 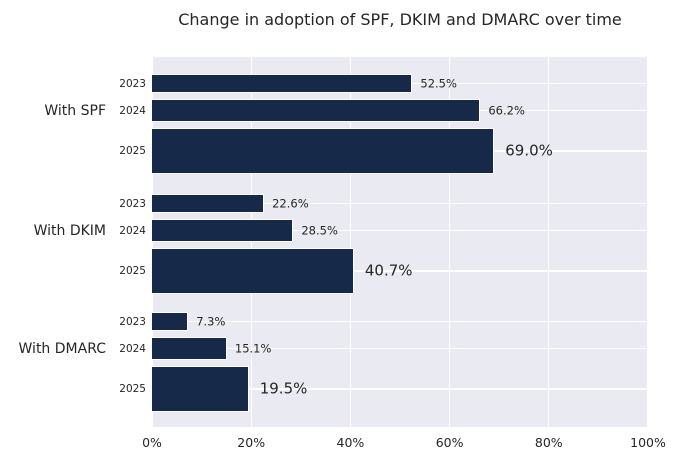 What do you see at coordinates (438, 82) in the screenshot?
I see `bar-value-label: 52.5%` at bounding box center [438, 82].